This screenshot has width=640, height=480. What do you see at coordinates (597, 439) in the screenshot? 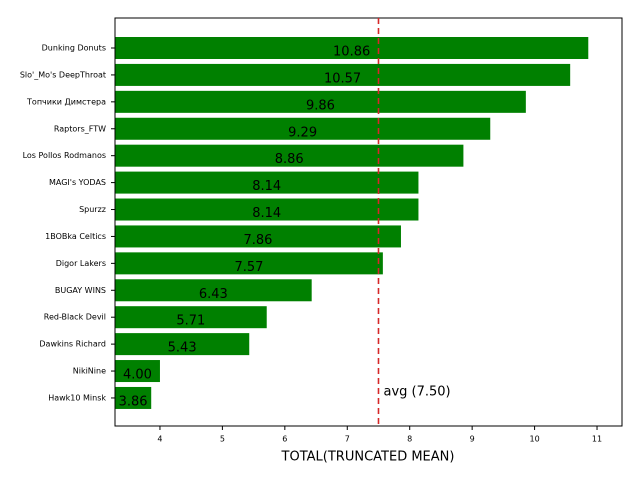
I see `x-tick-label: 11` at bounding box center [597, 439].